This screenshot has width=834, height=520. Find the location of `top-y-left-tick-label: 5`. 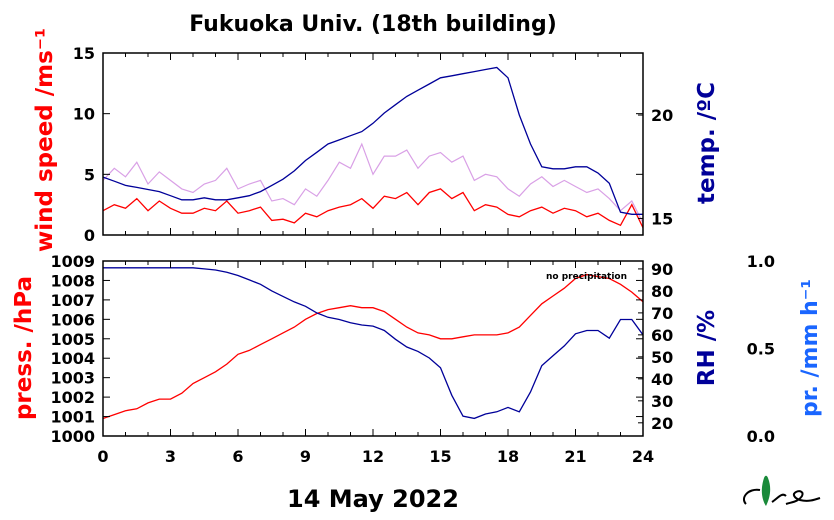

top-y-left-tick-label: 5 is located at coordinates (89, 174).